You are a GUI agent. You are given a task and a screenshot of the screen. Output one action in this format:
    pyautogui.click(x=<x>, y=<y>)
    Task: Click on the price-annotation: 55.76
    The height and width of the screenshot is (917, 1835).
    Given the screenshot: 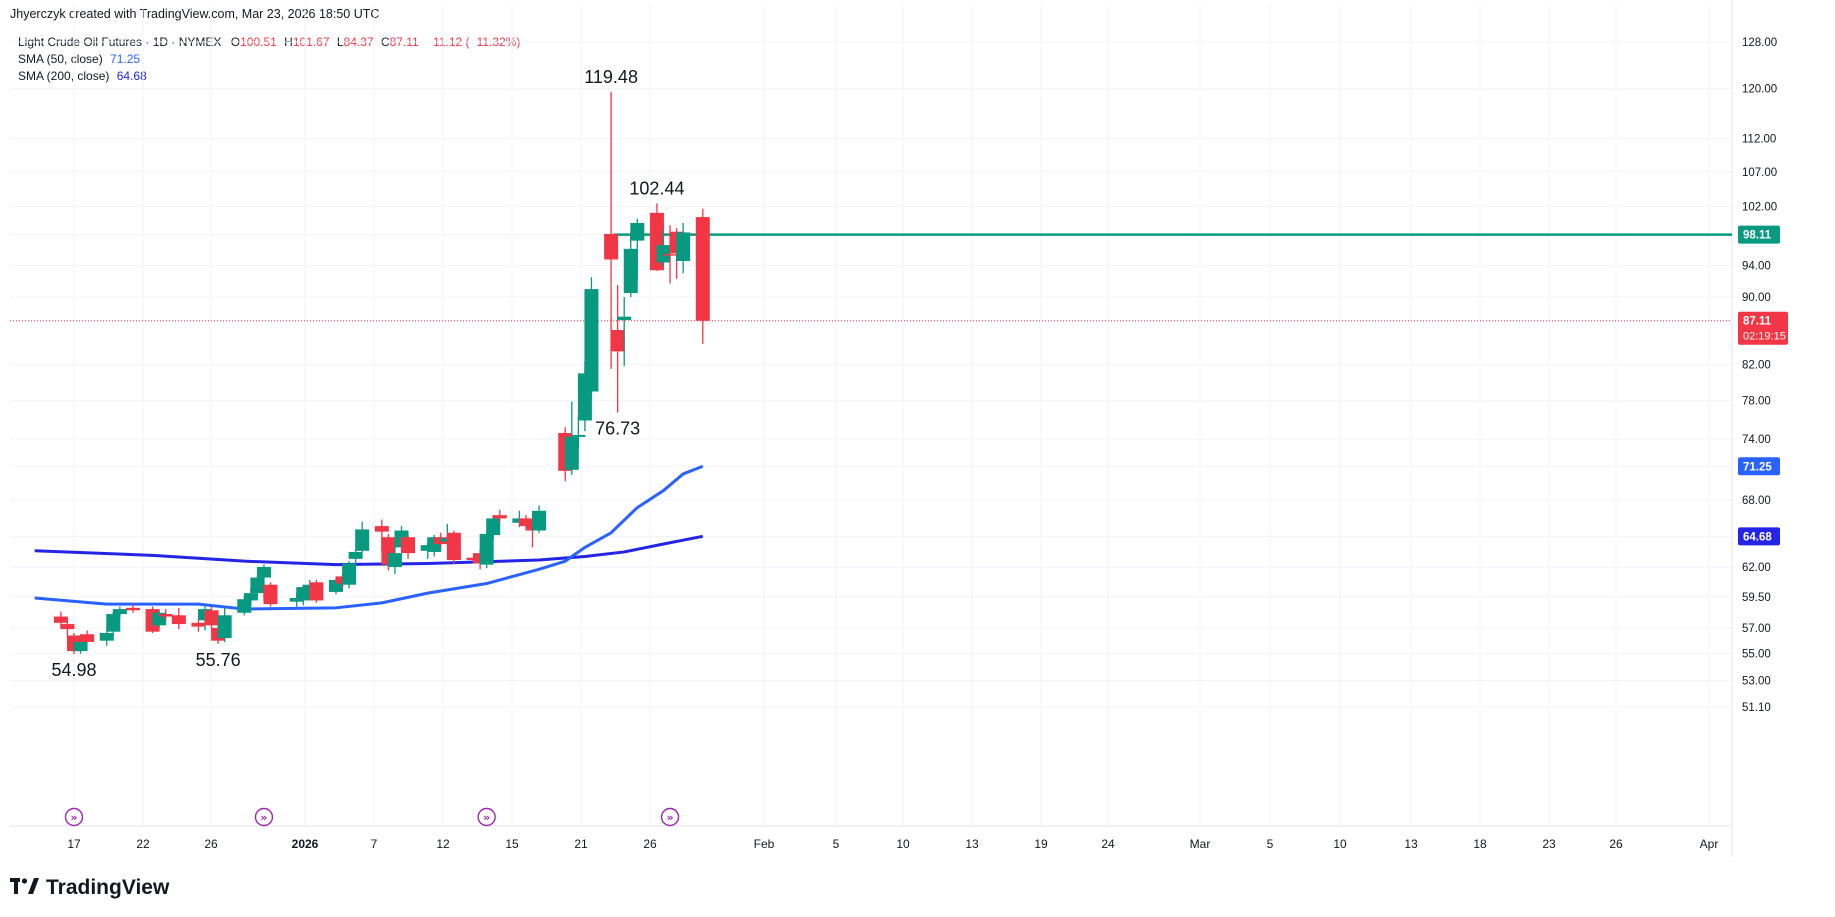 What is the action you would take?
    pyautogui.click(x=218, y=660)
    